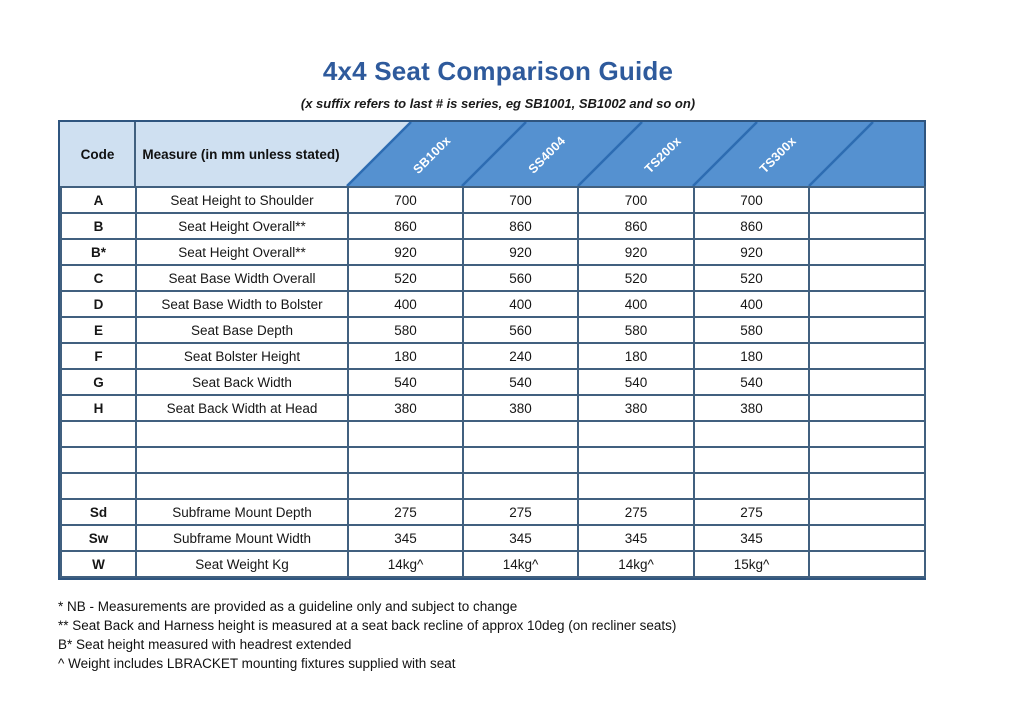 This screenshot has height=724, width=1024. I want to click on measure-cell: Seat Height Overall**, so click(242, 226).